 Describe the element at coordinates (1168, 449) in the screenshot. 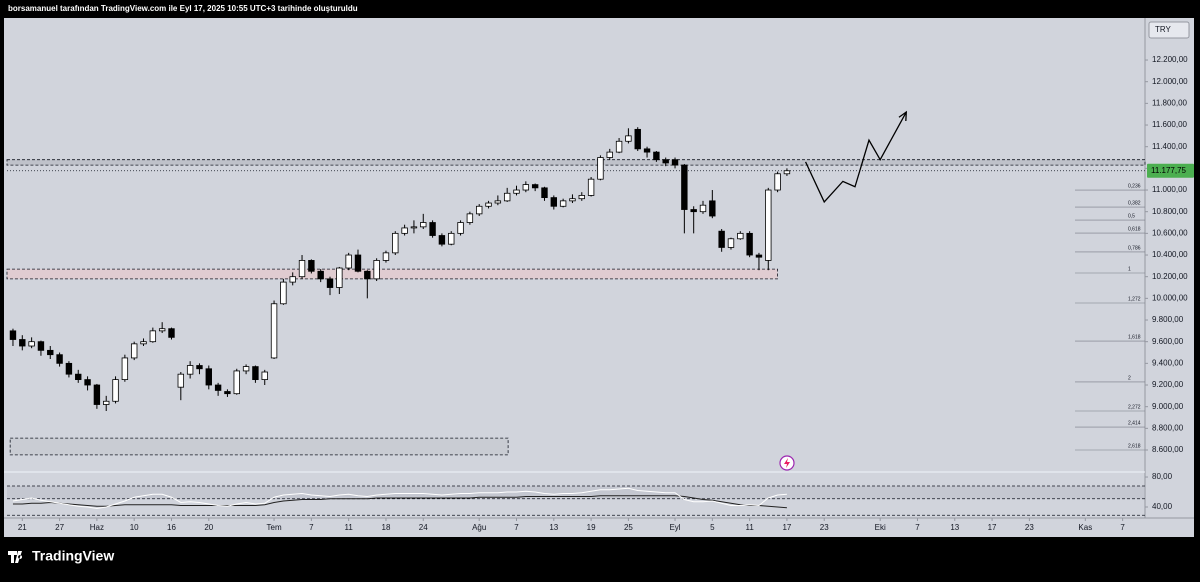

I see `y-tick-label: 8.600,00` at that location.